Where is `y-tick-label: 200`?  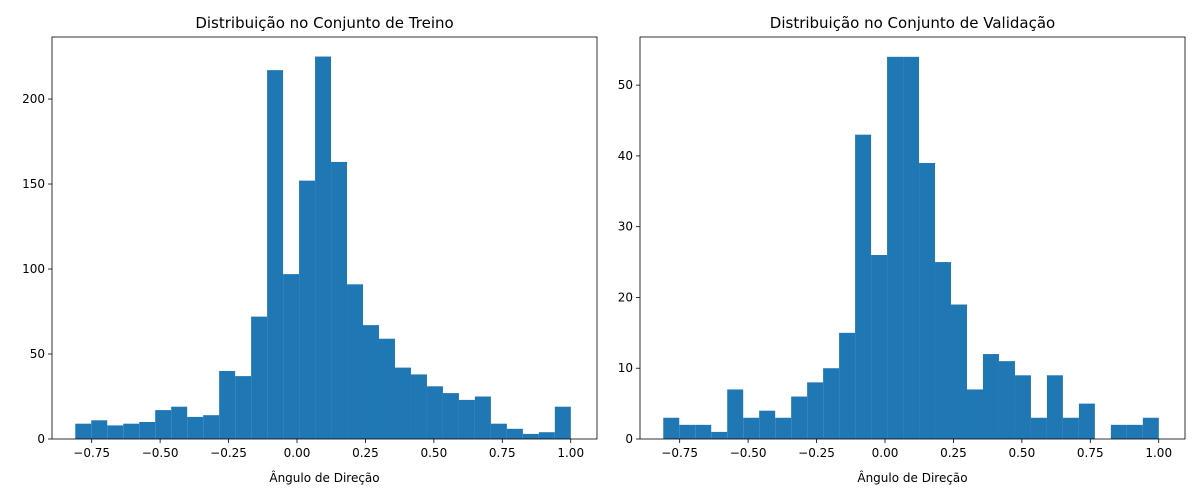 y-tick-label: 200 is located at coordinates (33, 99).